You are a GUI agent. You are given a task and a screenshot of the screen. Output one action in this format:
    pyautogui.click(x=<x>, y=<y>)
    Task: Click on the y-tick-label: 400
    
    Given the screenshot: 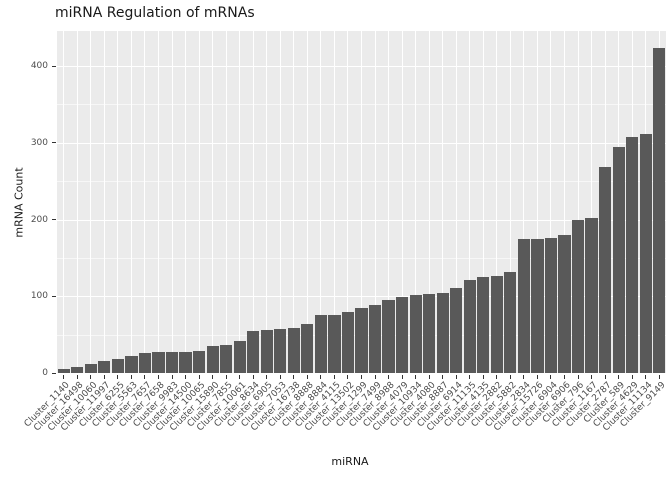 What is the action you would take?
    pyautogui.click(x=39, y=66)
    